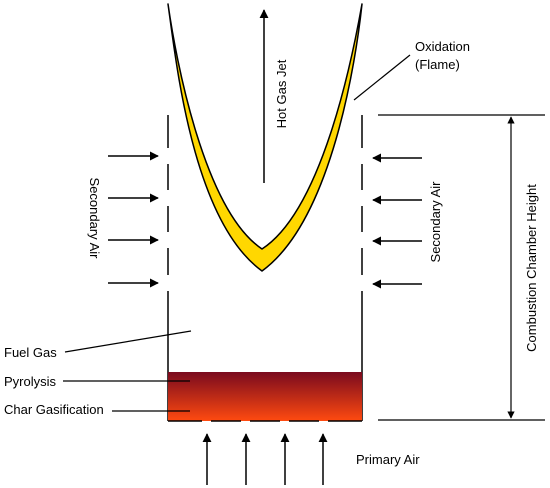  Describe the element at coordinates (437, 64) in the screenshot. I see `flame-label: (Flame)` at that location.